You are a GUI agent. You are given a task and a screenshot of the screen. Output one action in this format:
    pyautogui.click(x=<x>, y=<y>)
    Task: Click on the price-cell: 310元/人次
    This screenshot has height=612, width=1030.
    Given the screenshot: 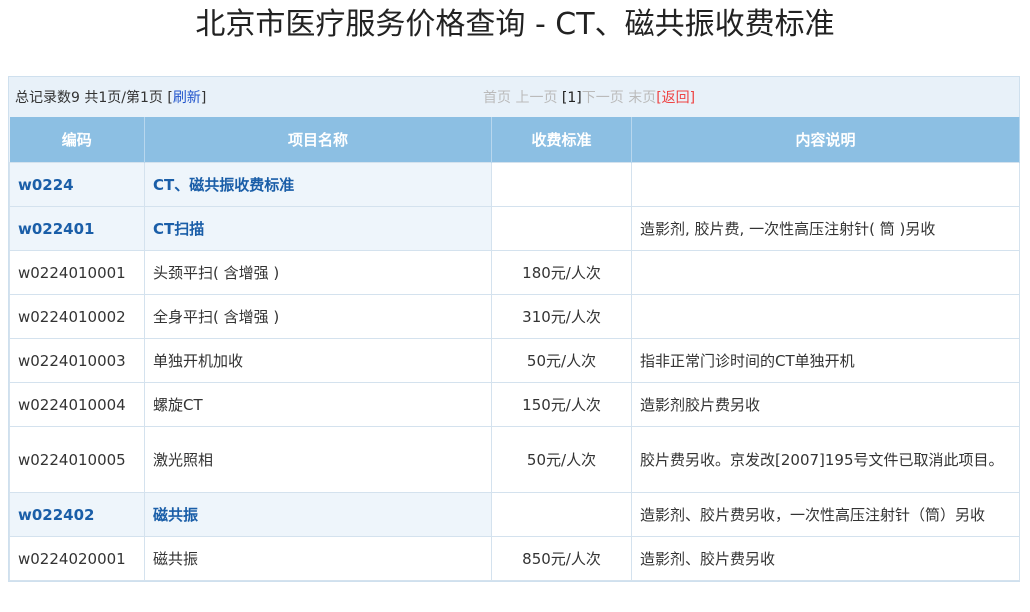 What is the action you would take?
    pyautogui.click(x=561, y=316)
    